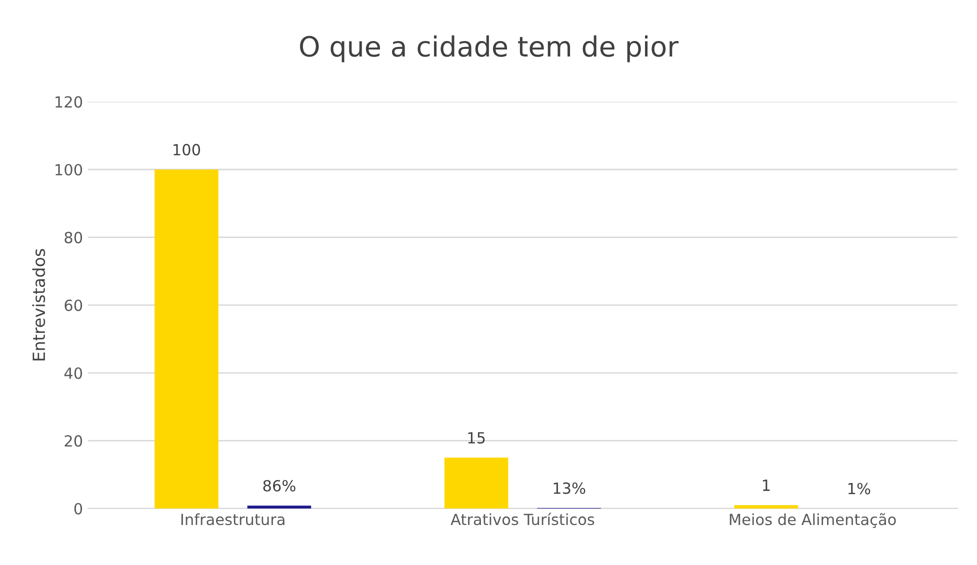 This screenshot has width=977, height=565. Describe the element at coordinates (279, 486) in the screenshot. I see `data-label: 86%` at that location.